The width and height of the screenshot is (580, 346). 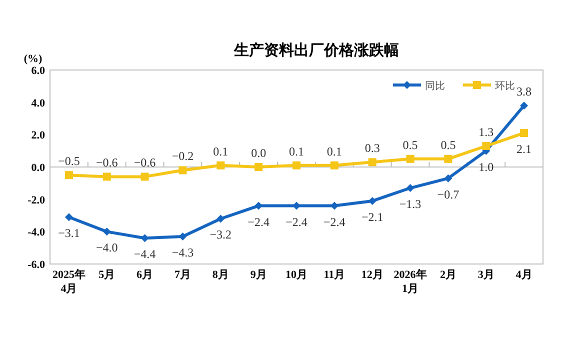 What do you see at coordinates (448, 194) in the screenshot?
I see `data-label: −0.7` at bounding box center [448, 194].